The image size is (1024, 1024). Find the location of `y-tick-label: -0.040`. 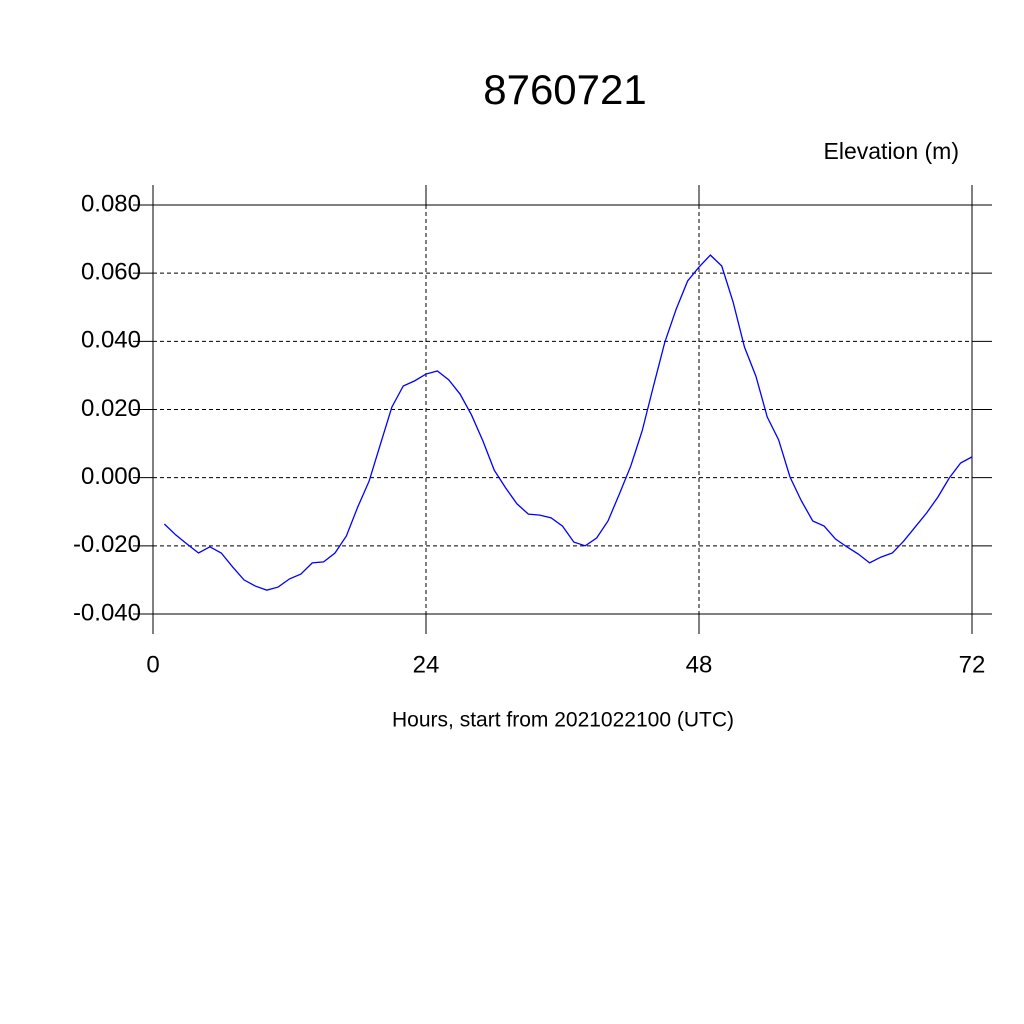

y-tick-label: -0.040 is located at coordinates (107, 612).